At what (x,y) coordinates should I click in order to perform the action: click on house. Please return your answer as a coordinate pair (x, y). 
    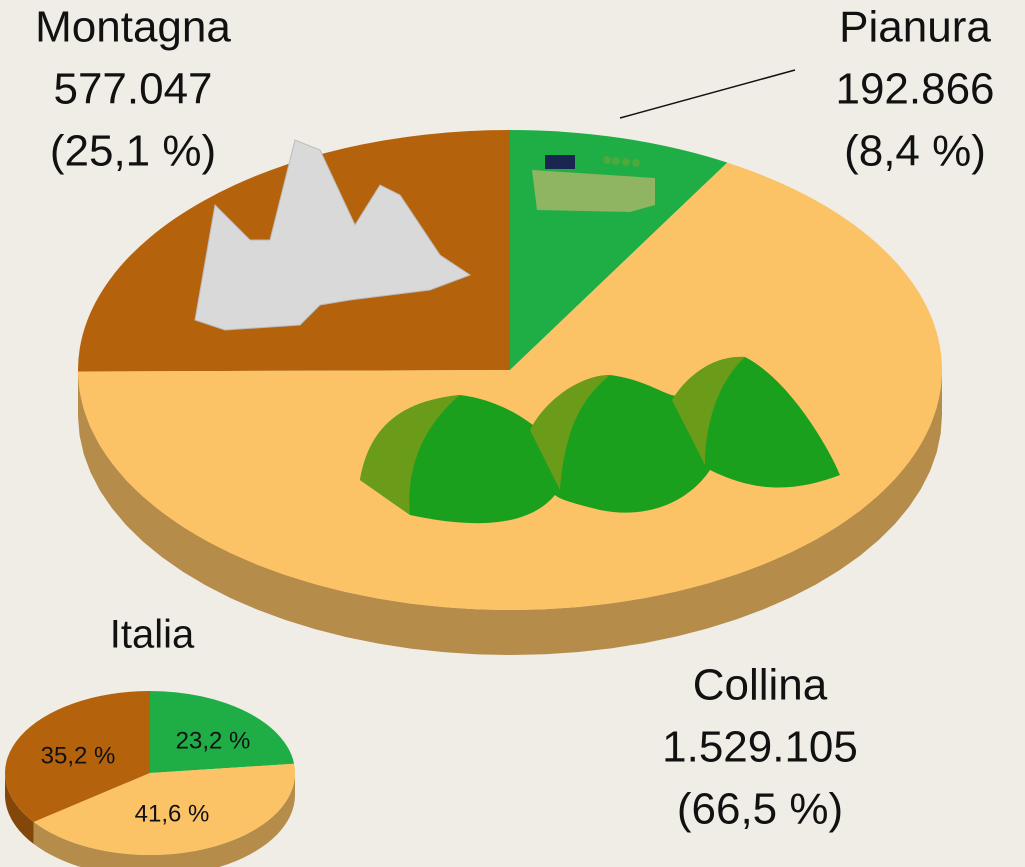
    Looking at the image, I should click on (560, 162).